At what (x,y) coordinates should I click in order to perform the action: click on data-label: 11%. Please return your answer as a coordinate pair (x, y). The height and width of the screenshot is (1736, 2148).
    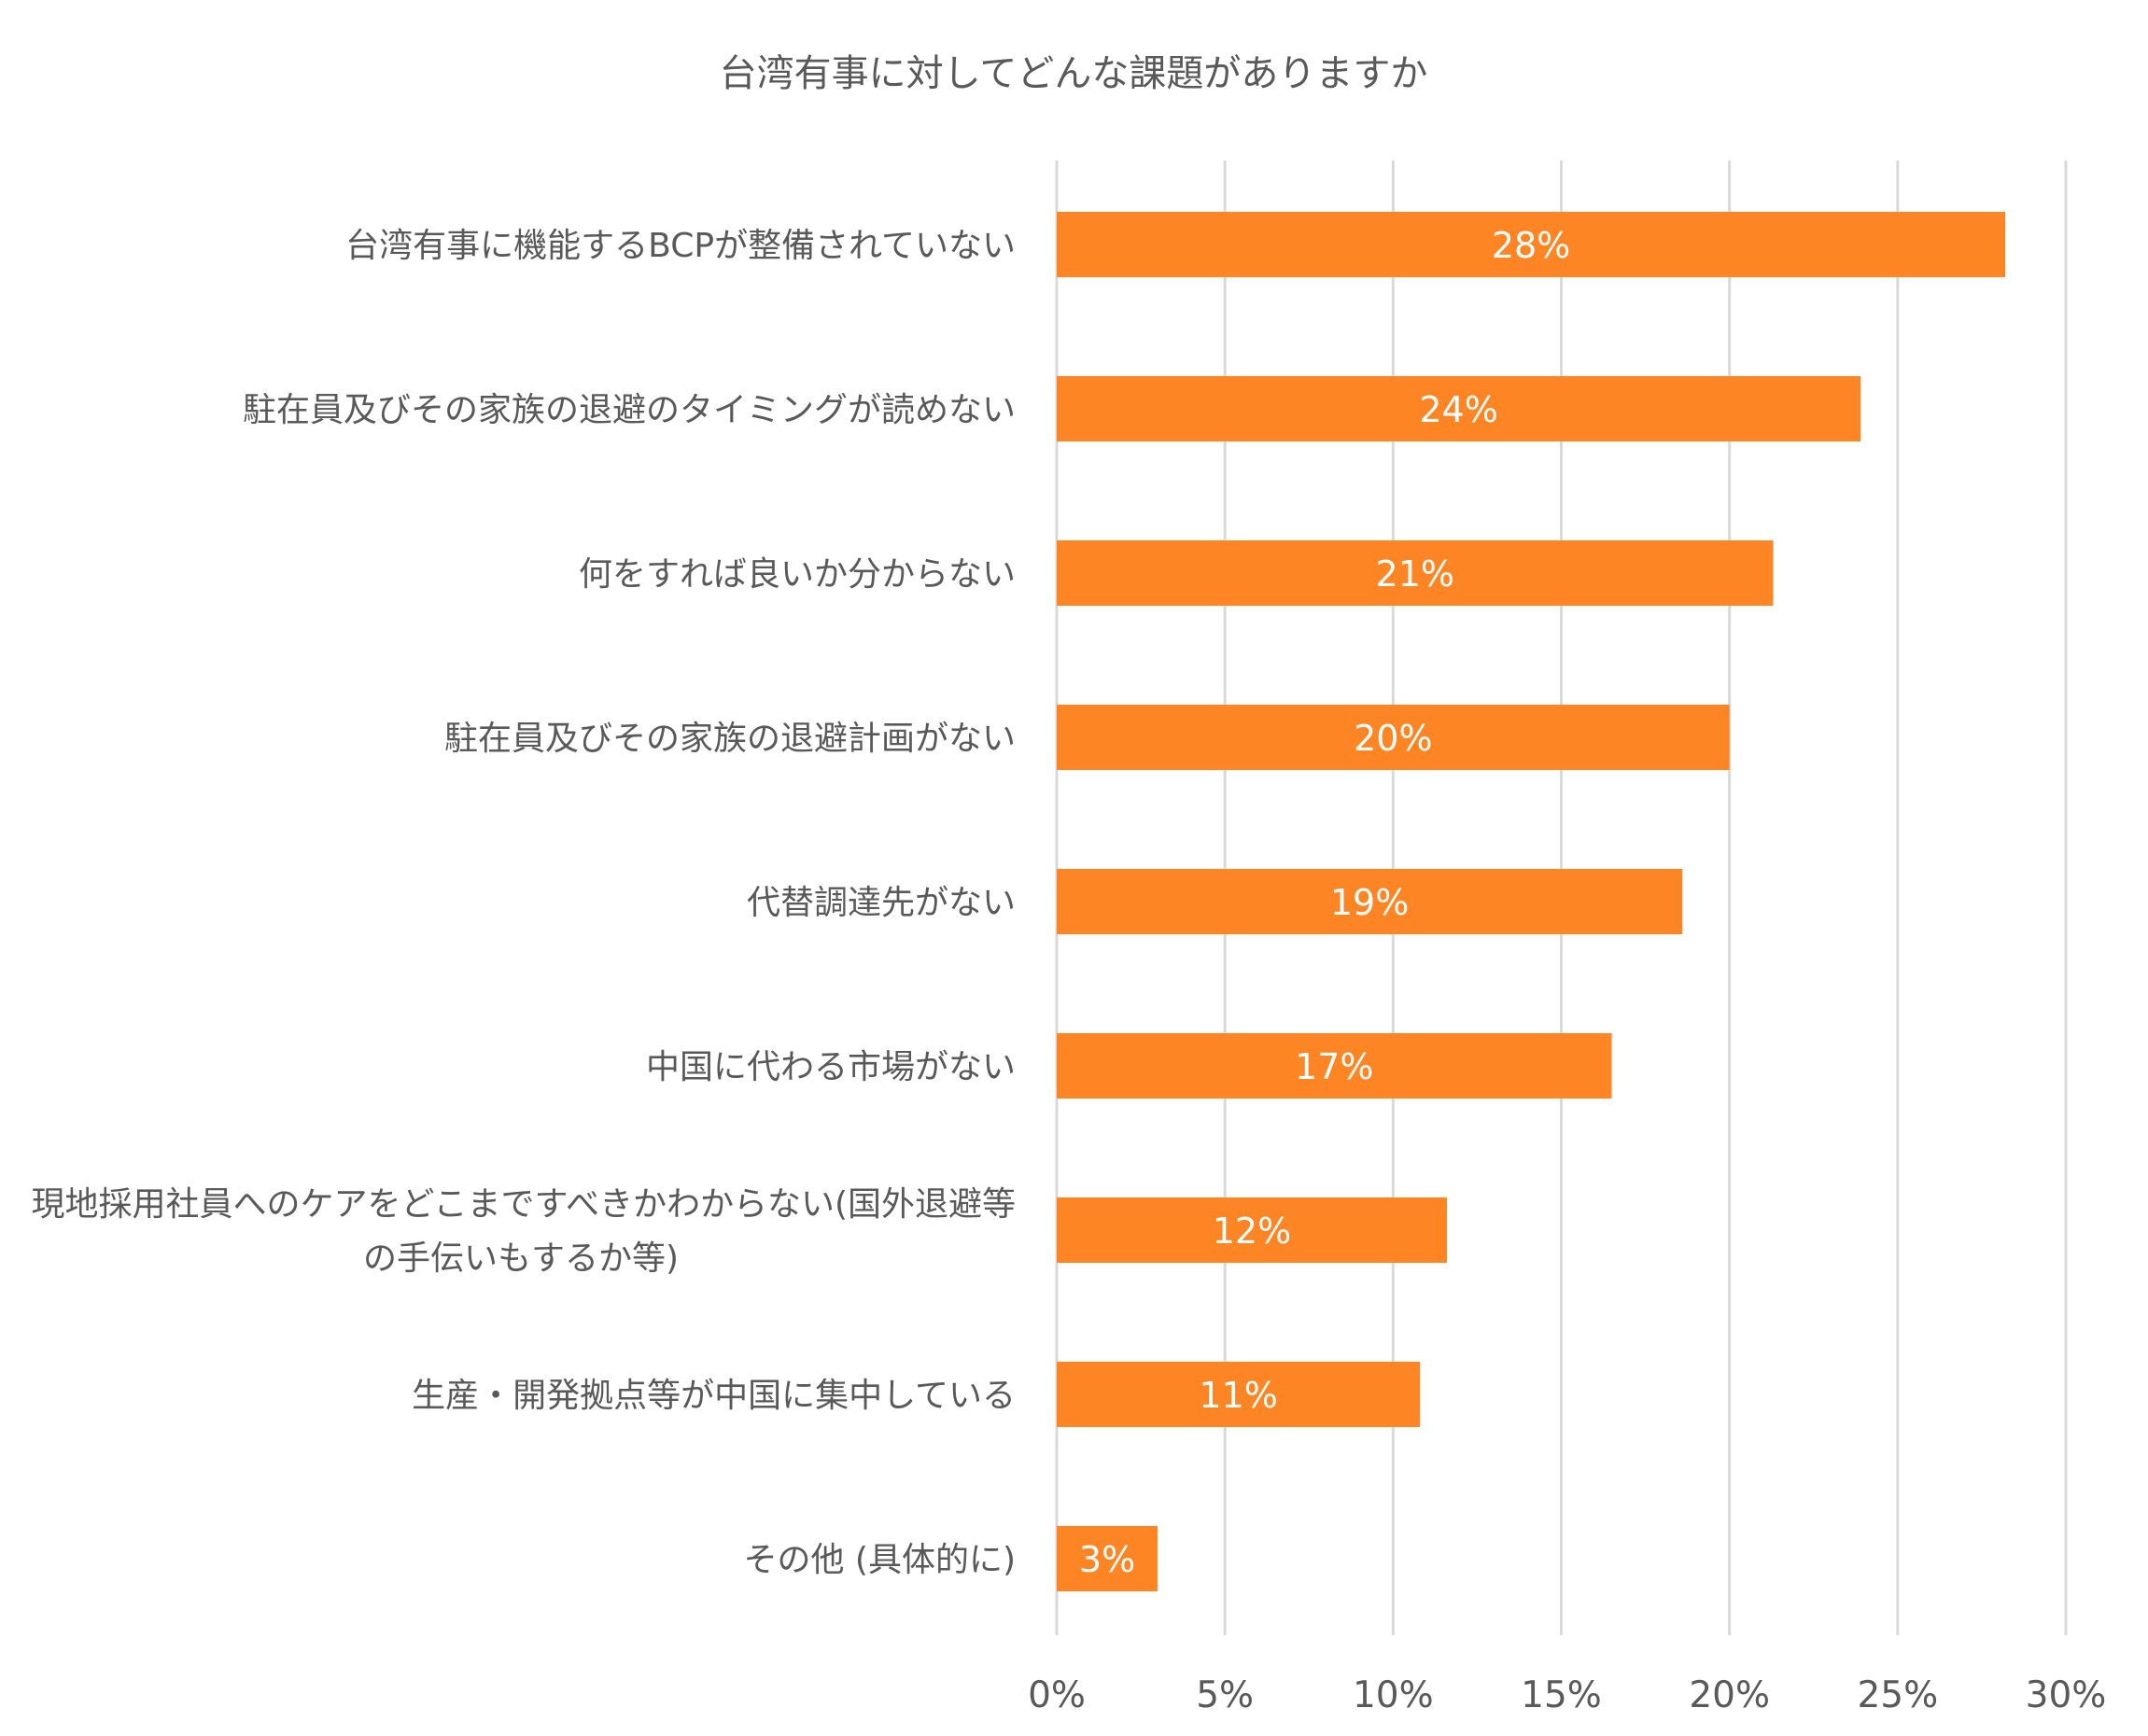
    Looking at the image, I should click on (1238, 1395).